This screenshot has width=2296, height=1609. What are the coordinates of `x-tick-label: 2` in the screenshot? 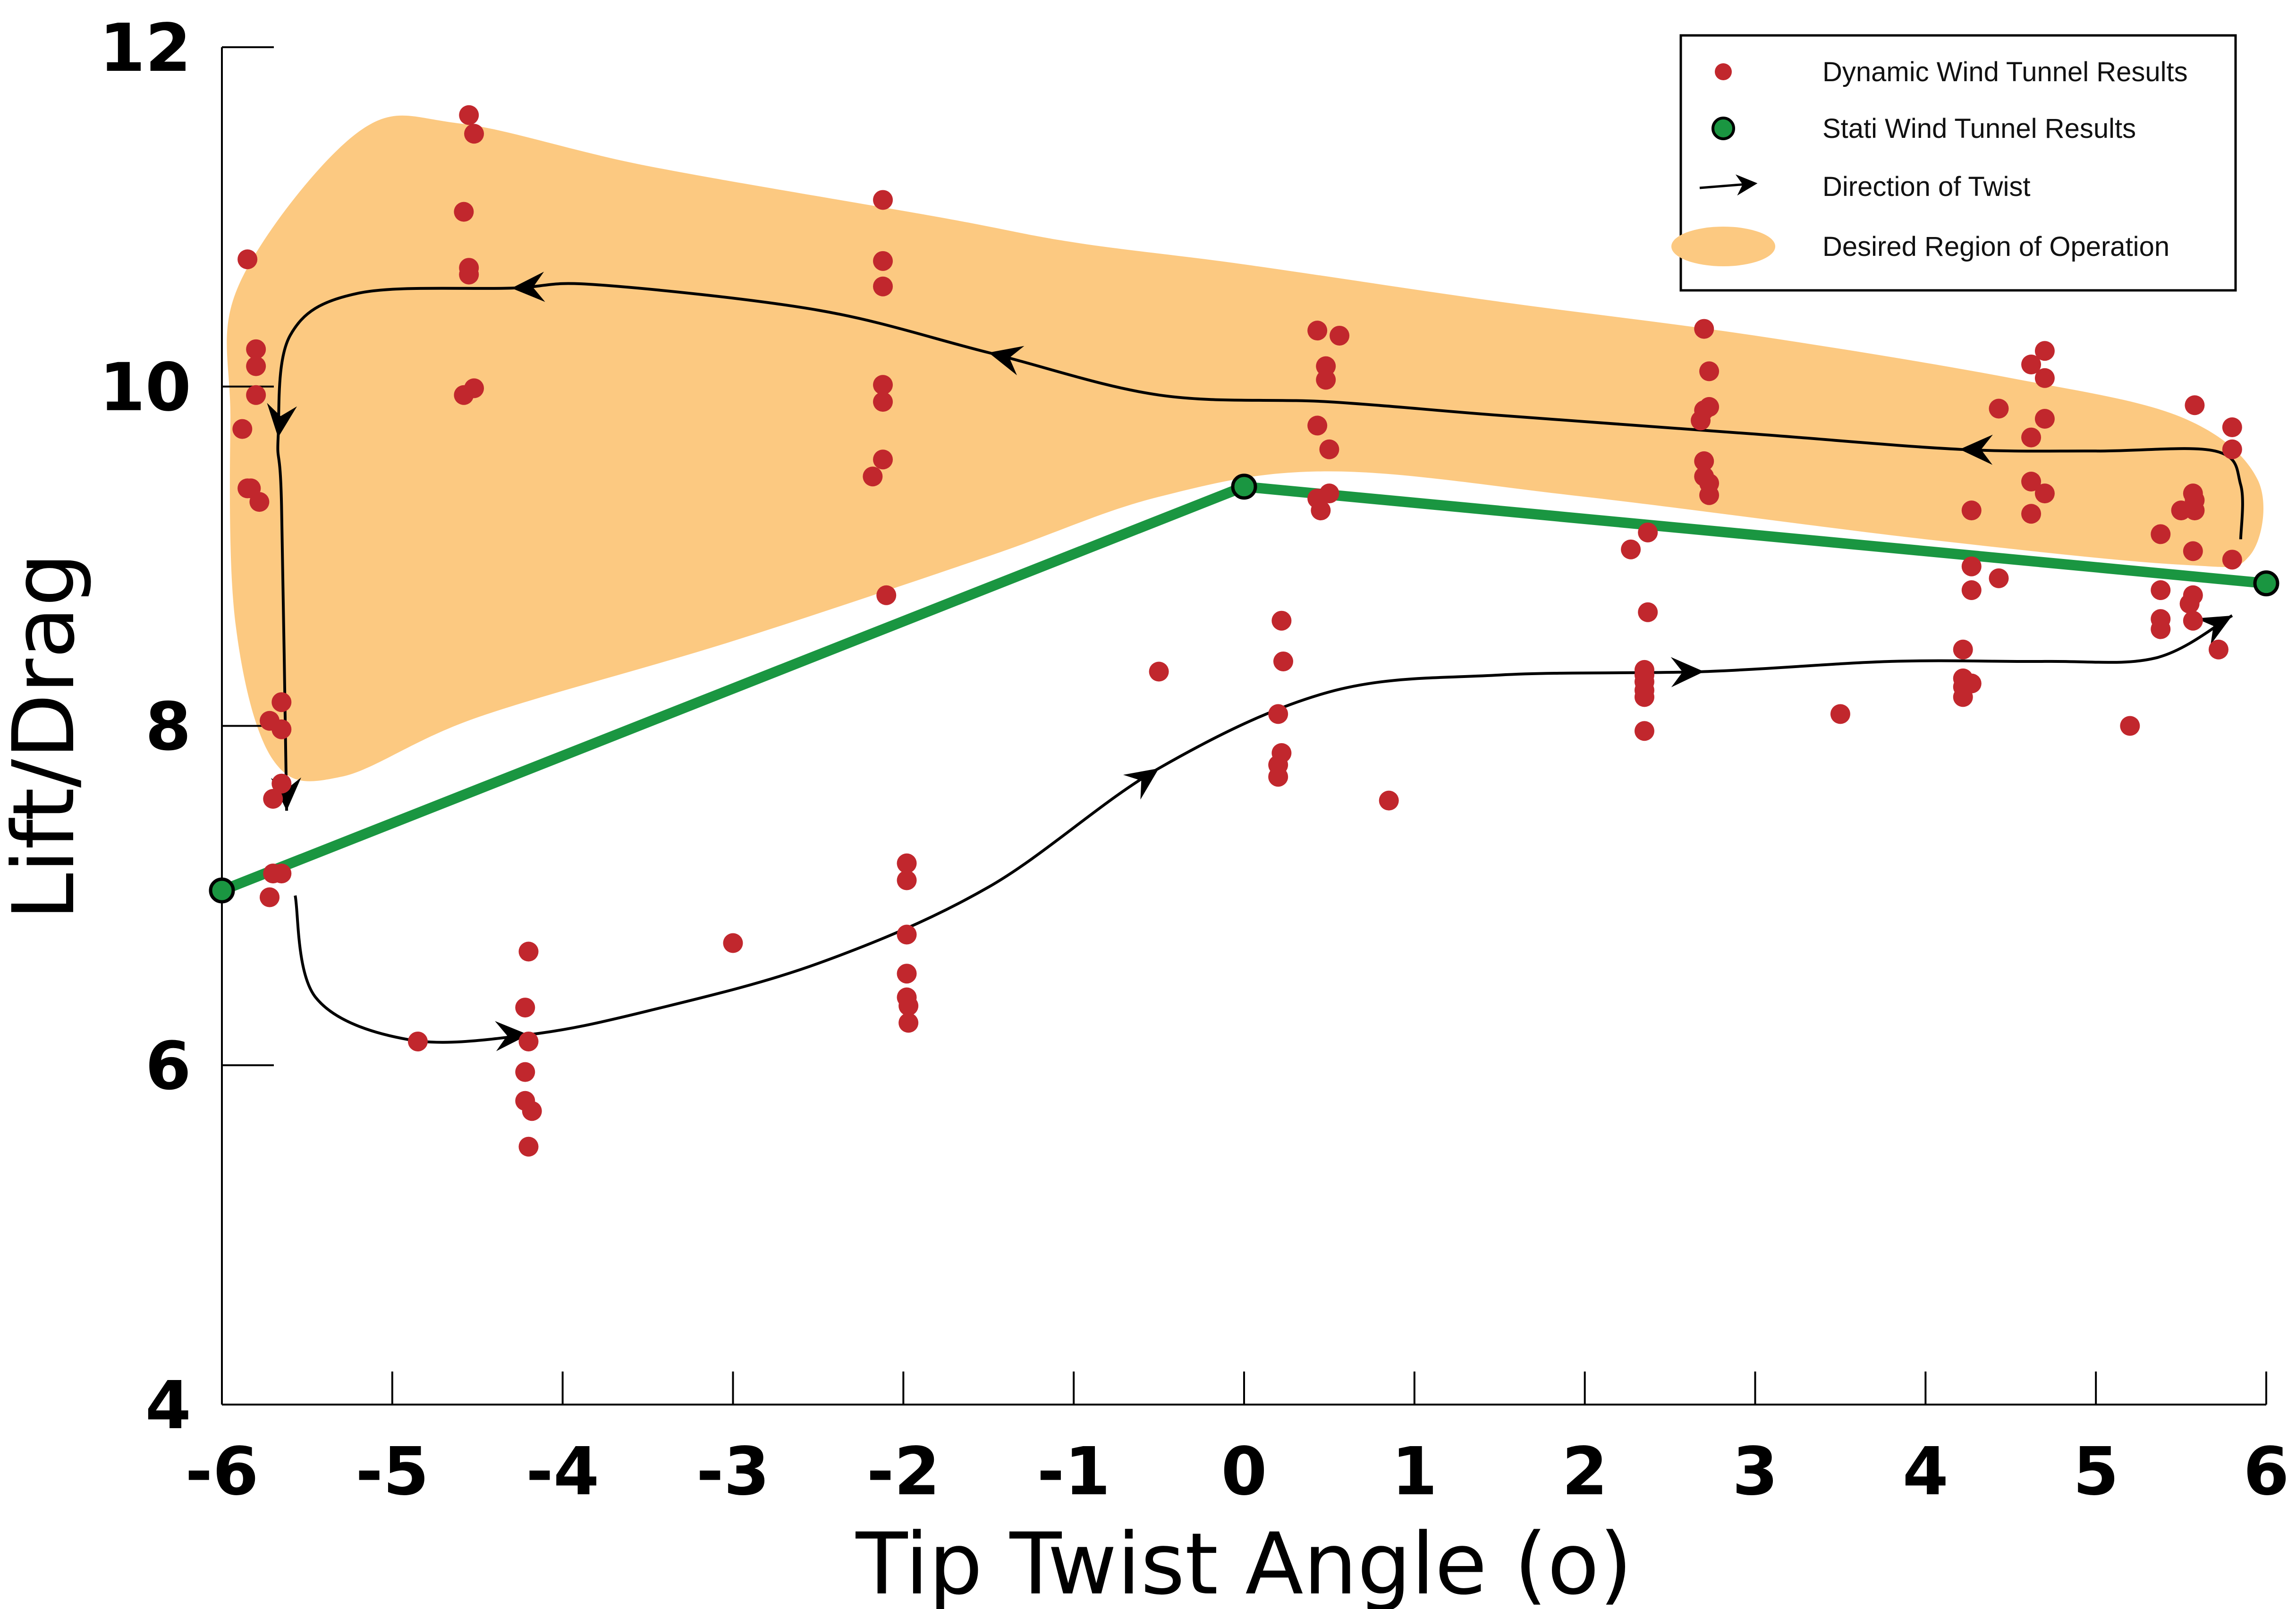 It's located at (1585, 1472).